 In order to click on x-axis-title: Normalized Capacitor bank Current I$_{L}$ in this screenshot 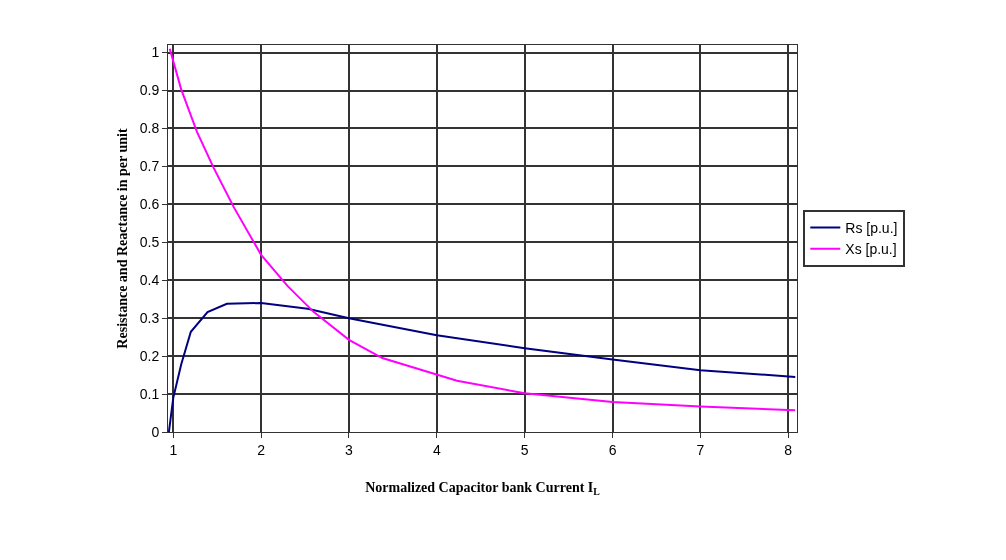, I will do `click(483, 489)`.